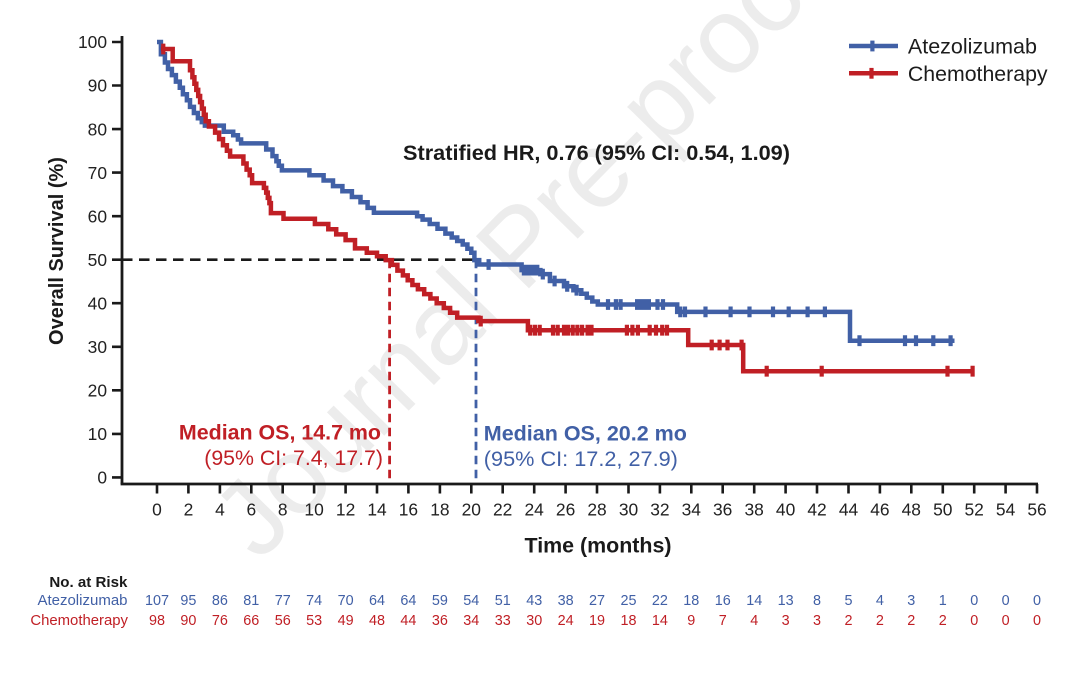 The width and height of the screenshot is (1080, 680). What do you see at coordinates (251, 601) in the screenshot?
I see `svg-text: 81` at bounding box center [251, 601].